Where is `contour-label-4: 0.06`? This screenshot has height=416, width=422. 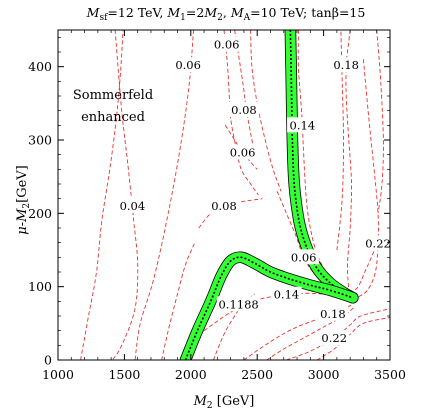 contour-label-4: 0.06 is located at coordinates (243, 152).